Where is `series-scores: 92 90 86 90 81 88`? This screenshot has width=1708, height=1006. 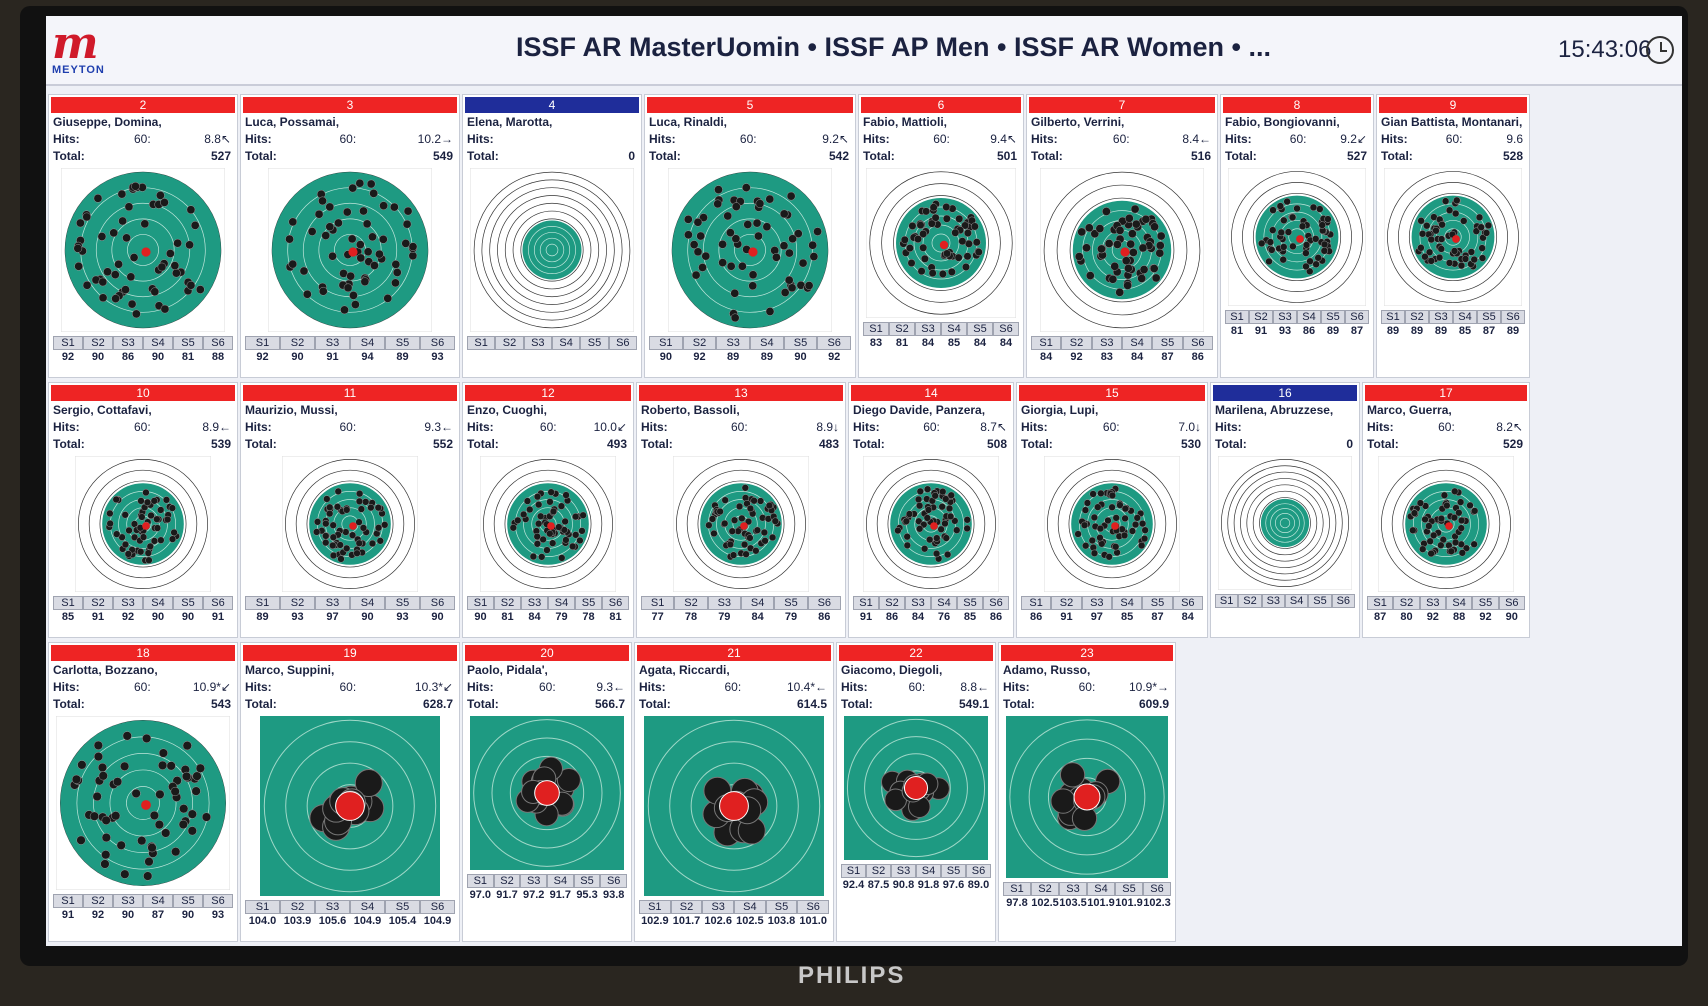 series-scores: 92 90 86 90 81 88 is located at coordinates (143, 357).